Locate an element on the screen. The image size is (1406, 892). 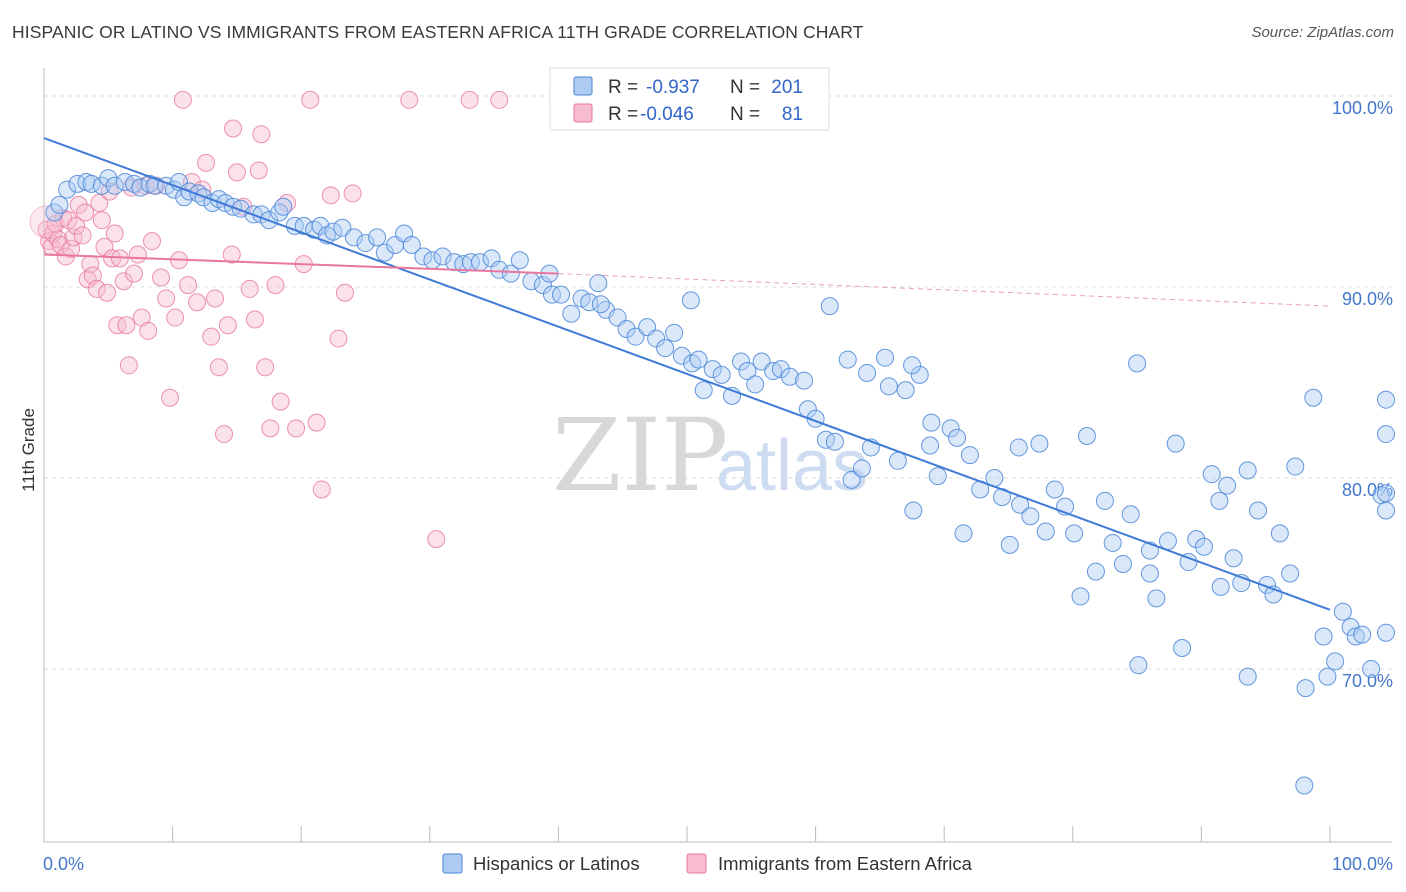
bottom-legend-swatch-pink is located at coordinates (696, 863).